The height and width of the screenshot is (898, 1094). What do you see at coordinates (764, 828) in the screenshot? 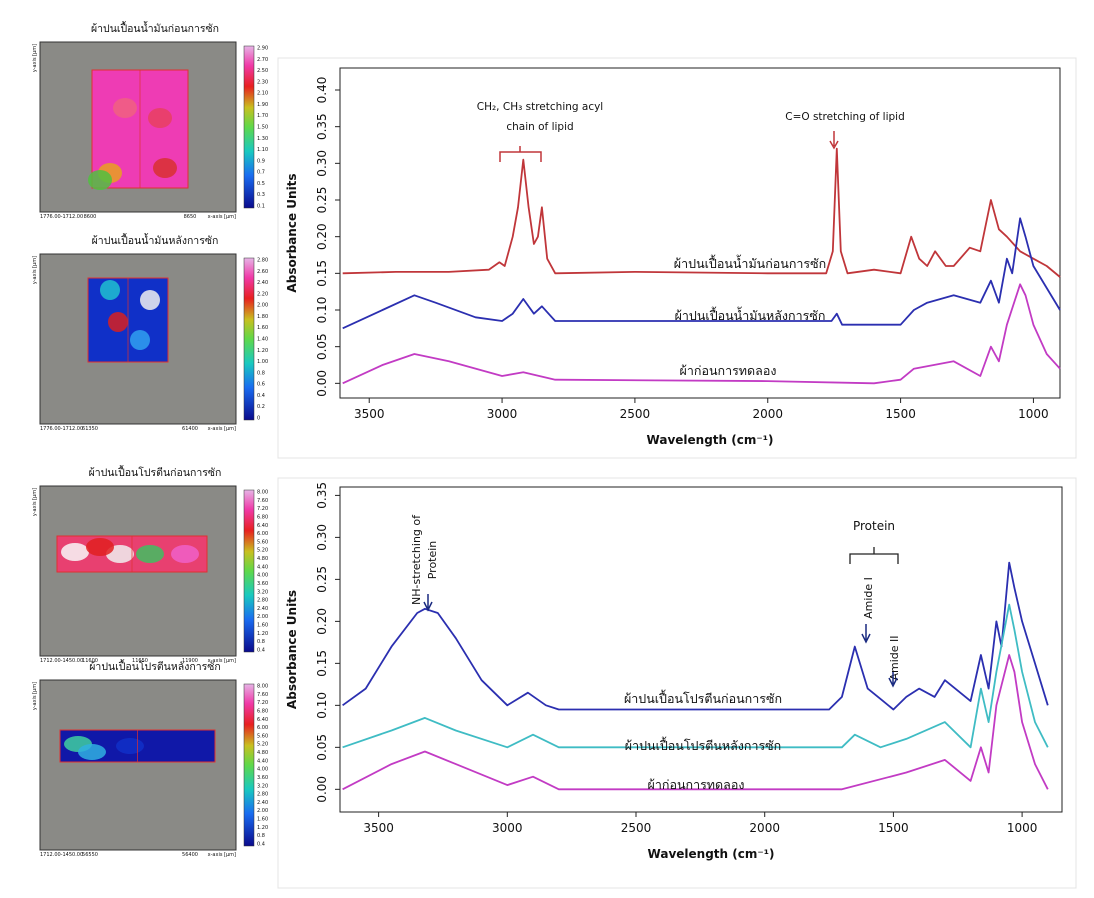
I see `x-tick-label: 2000` at bounding box center [764, 828].